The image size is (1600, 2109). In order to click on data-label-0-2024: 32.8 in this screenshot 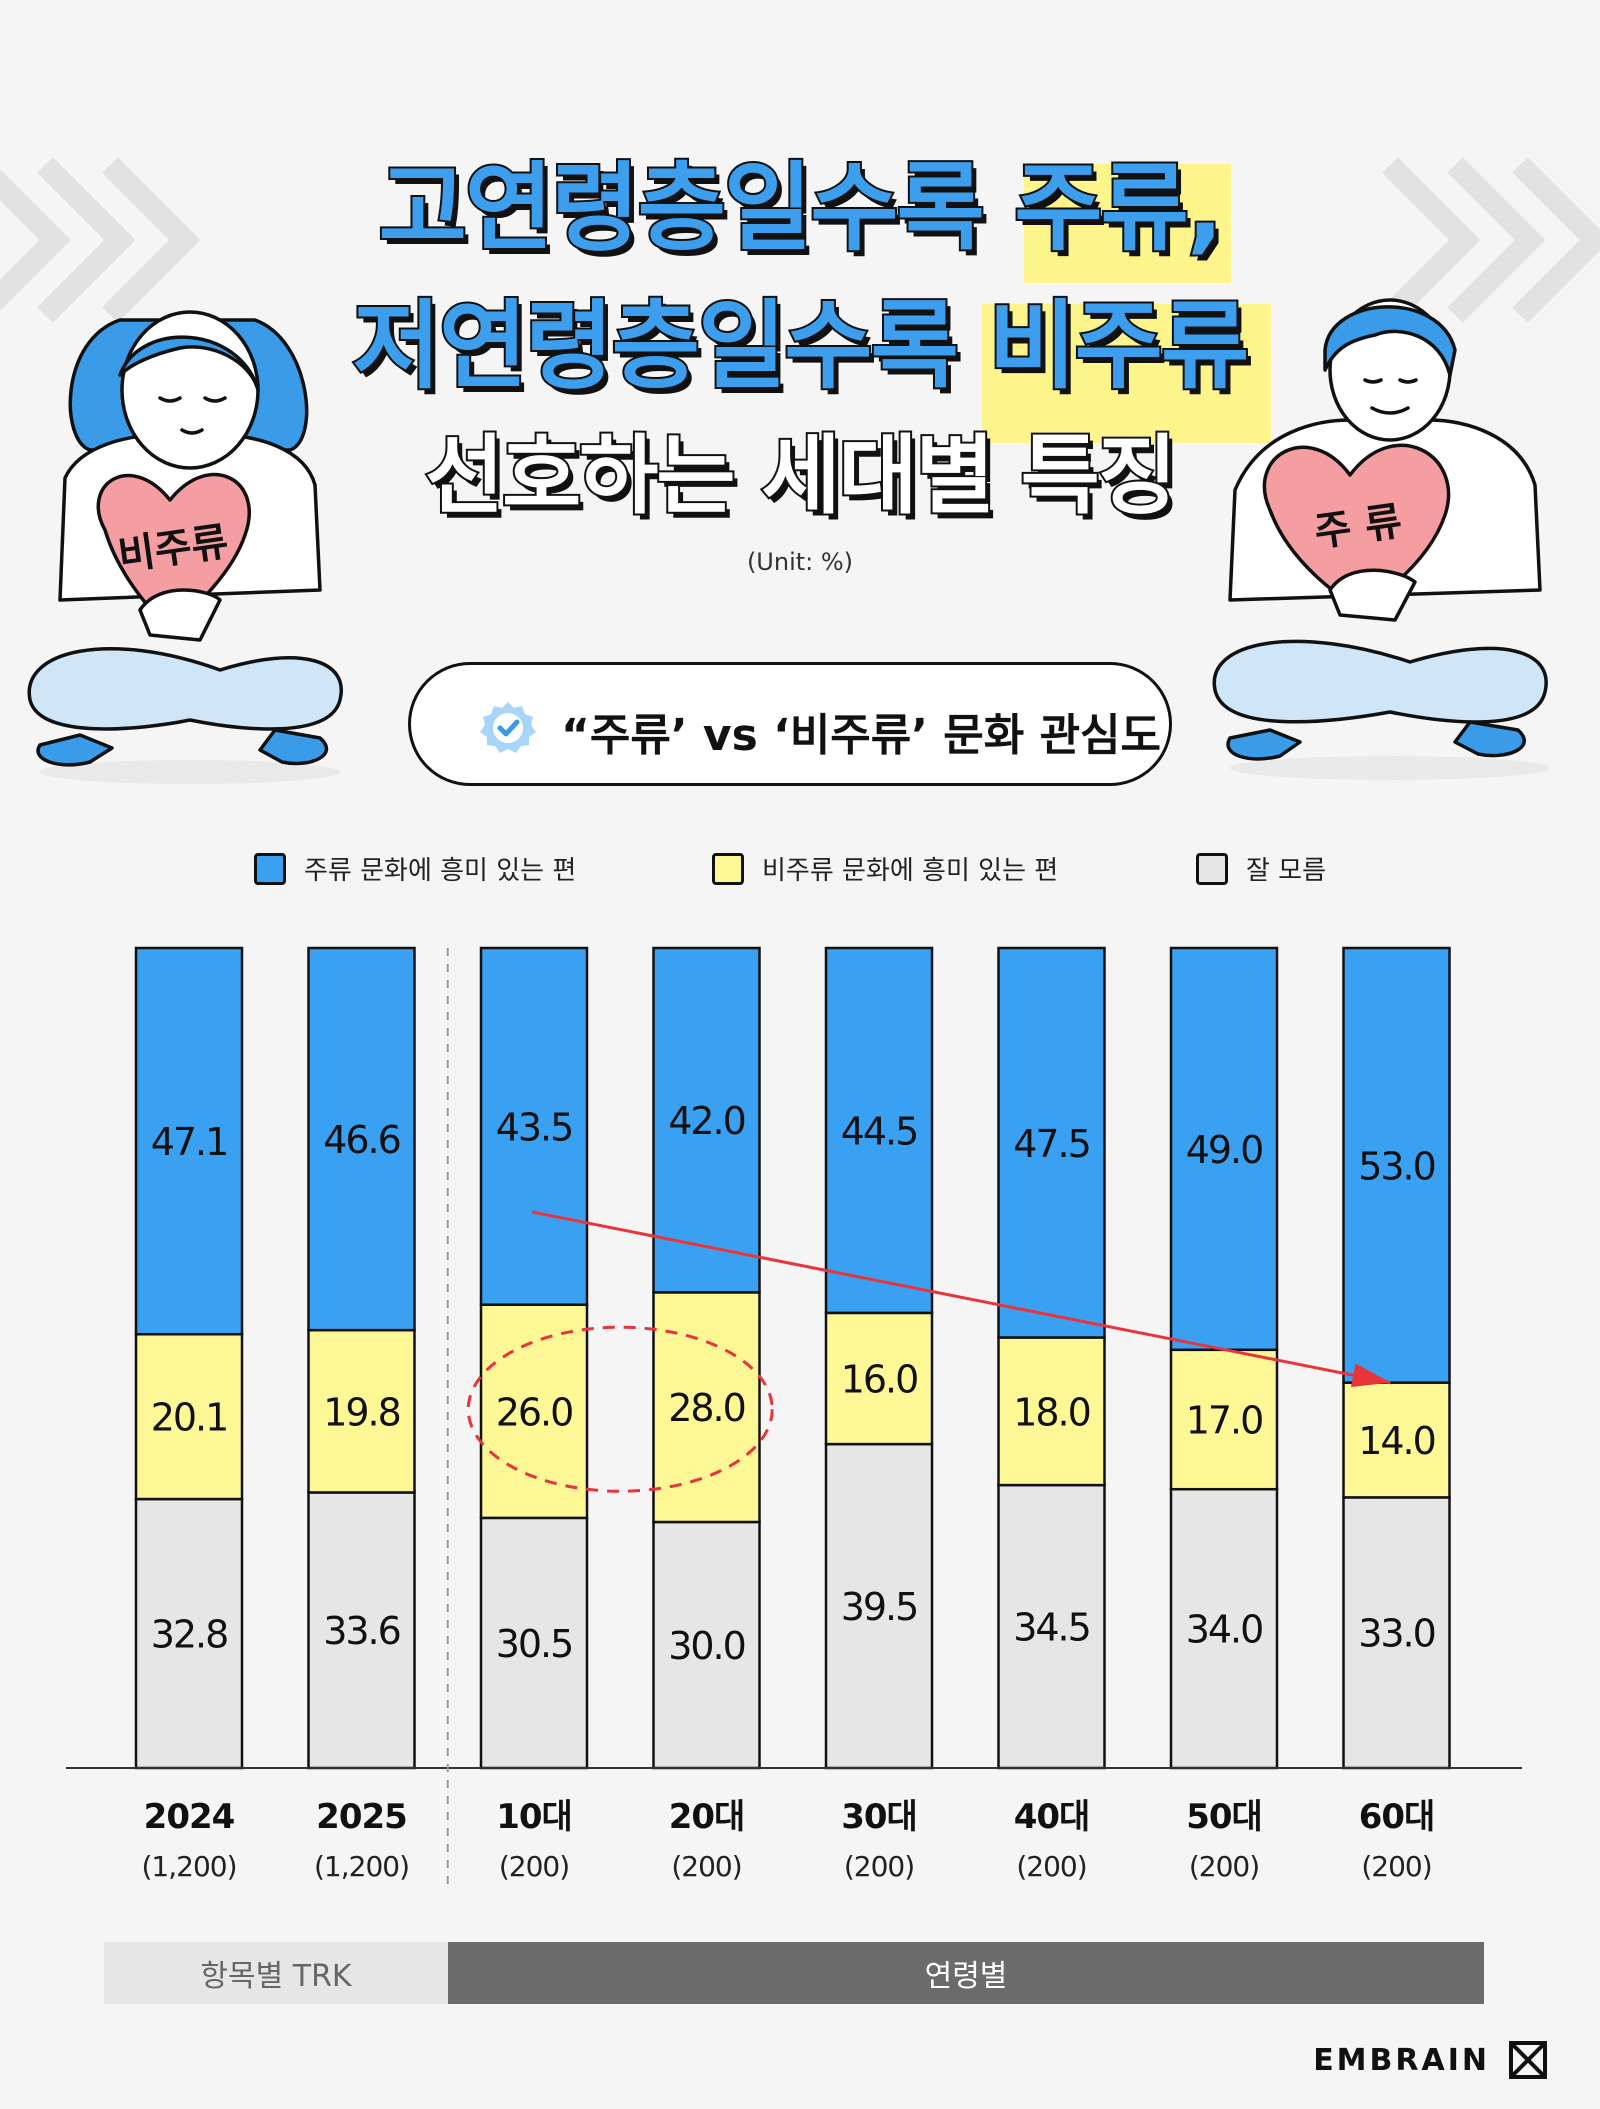, I will do `click(189, 1635)`.